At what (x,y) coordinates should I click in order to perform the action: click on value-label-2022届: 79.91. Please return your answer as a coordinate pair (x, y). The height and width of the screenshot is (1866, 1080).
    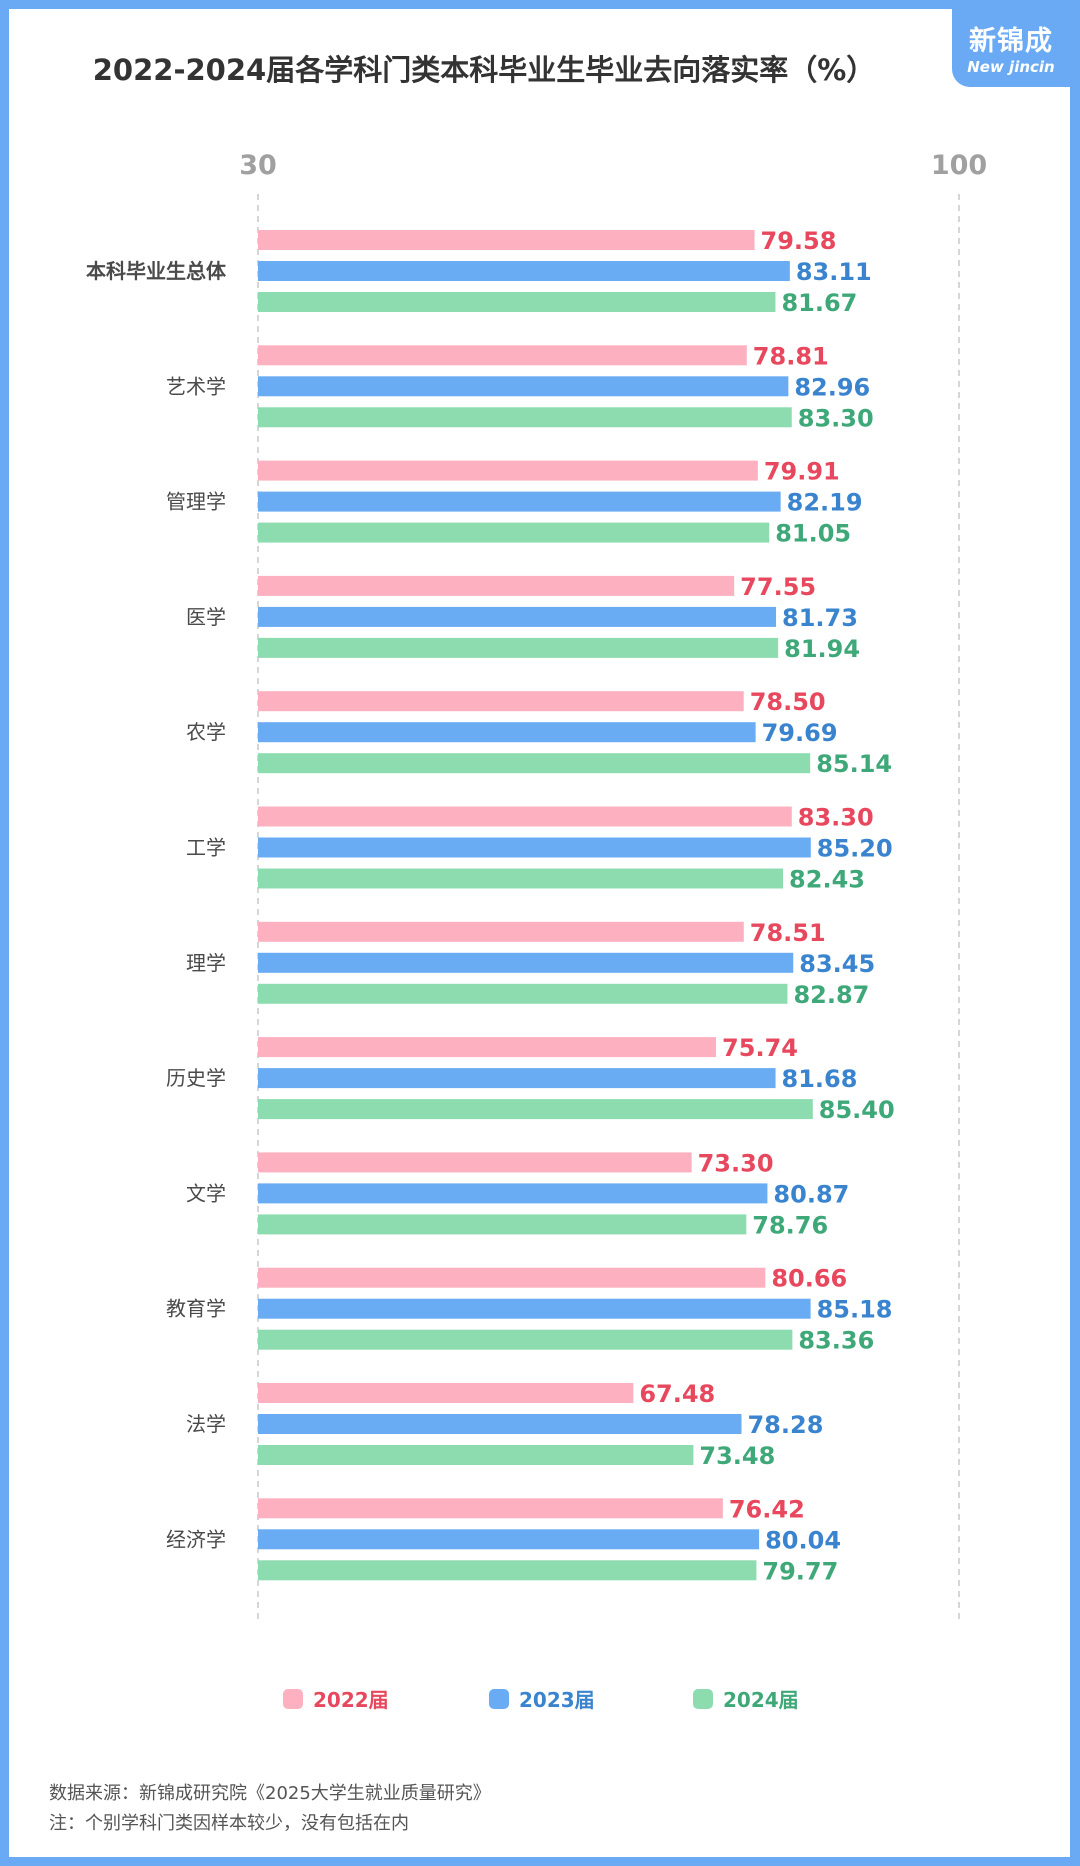
    Looking at the image, I should click on (802, 472).